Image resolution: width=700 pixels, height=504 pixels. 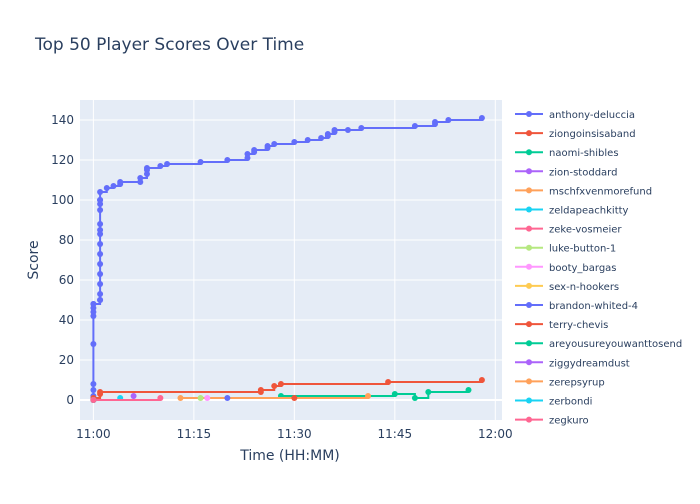 I want to click on legend-item-sex-n-hookers: sex-n-hookers, so click(x=567, y=287).